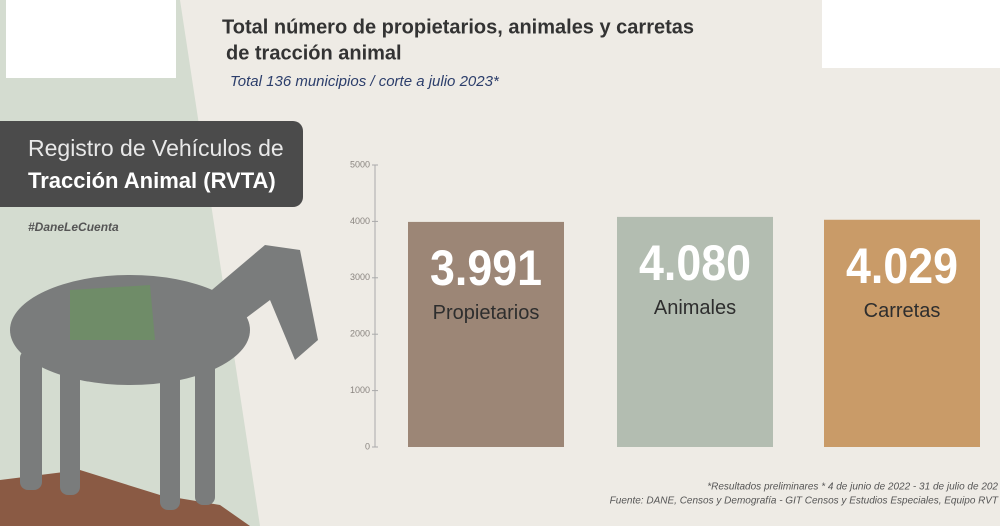 The width and height of the screenshot is (1000, 526). Describe the element at coordinates (360, 334) in the screenshot. I see `y-tick-label: 2000` at that location.